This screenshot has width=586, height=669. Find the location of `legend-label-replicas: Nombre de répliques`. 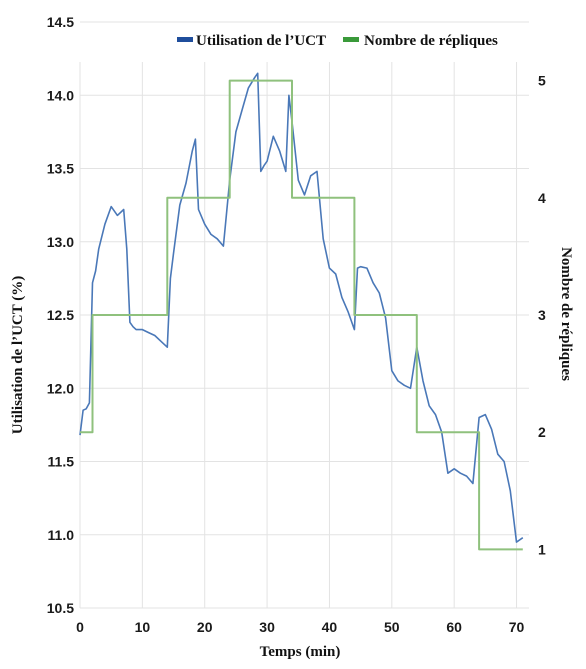

legend-label-replicas: Nombre de répliques is located at coordinates (431, 41).